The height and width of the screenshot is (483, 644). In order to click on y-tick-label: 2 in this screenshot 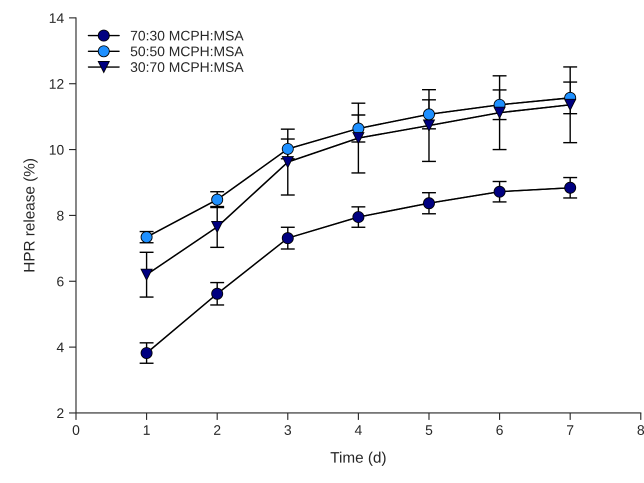, I will do `click(60, 413)`.